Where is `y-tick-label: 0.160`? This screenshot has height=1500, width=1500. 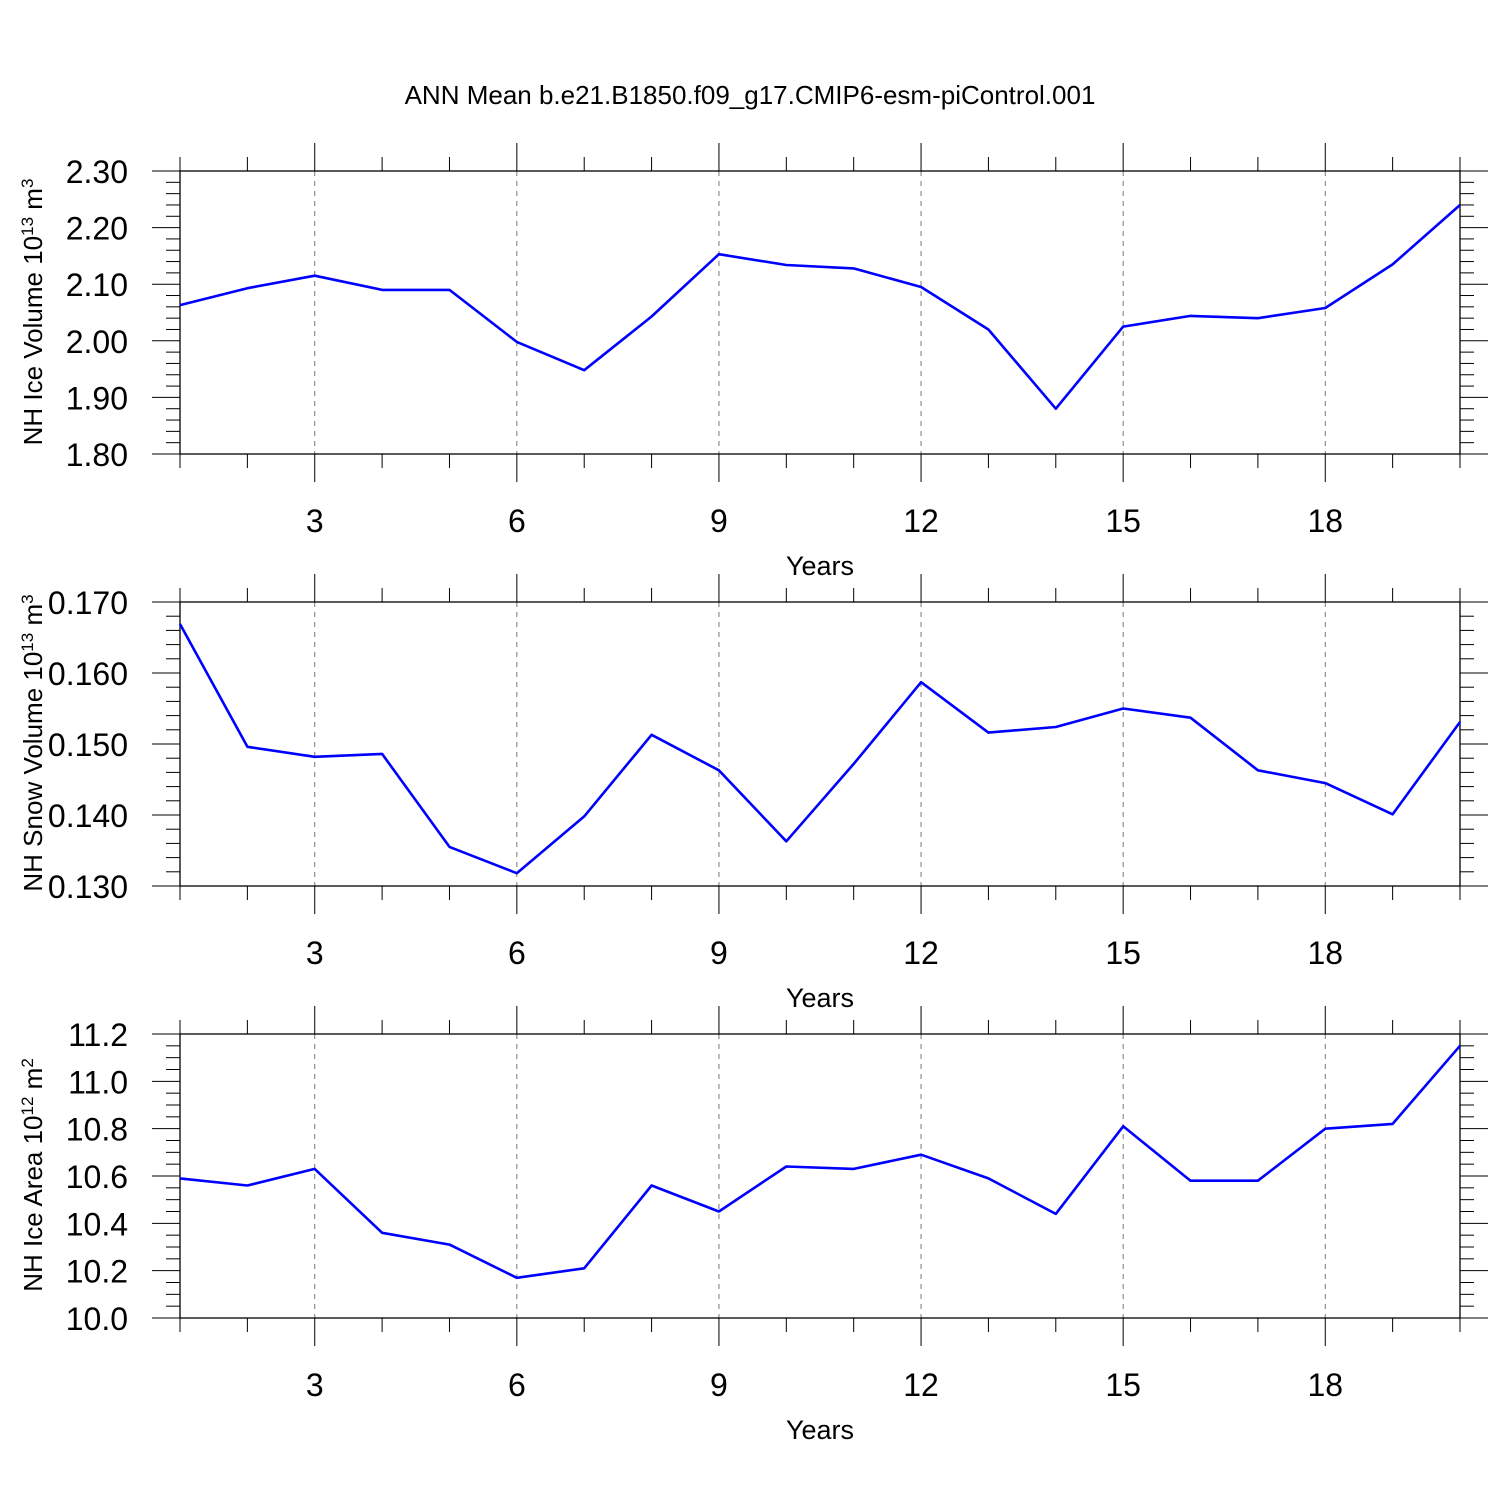 y-tick-label: 0.160 is located at coordinates (88, 674).